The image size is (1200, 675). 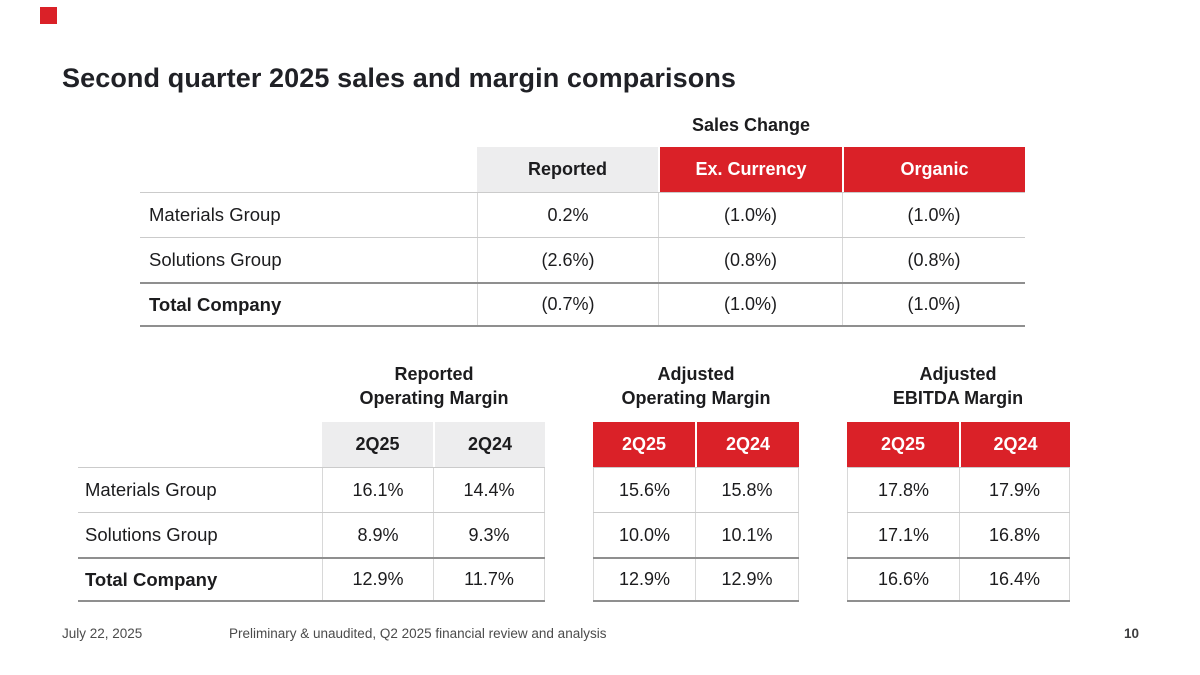 What do you see at coordinates (1014, 535) in the screenshot?
I see `cell-value: 16.8%` at bounding box center [1014, 535].